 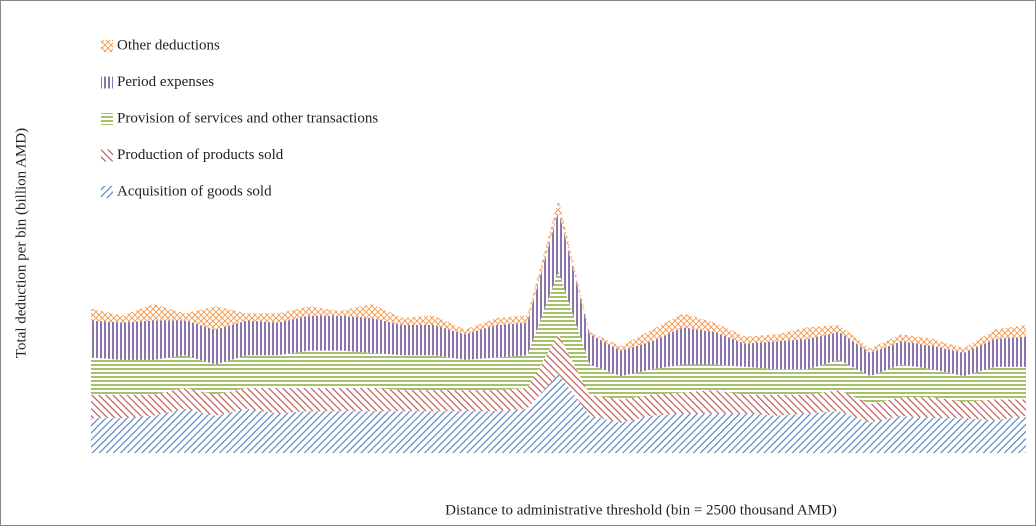 What do you see at coordinates (200, 155) in the screenshot?
I see `legend-label: Production of products sold` at bounding box center [200, 155].